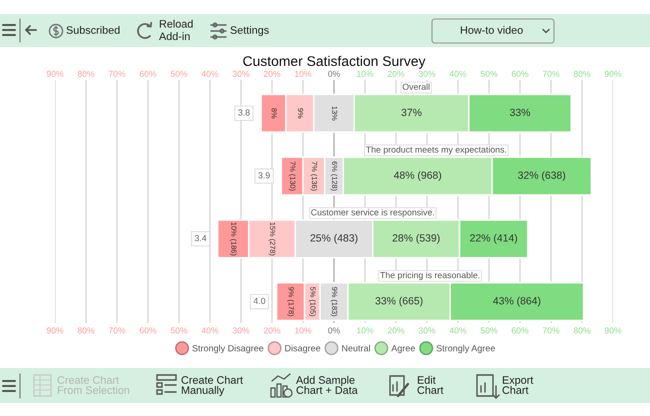 The image size is (650, 416). What do you see at coordinates (403, 349) in the screenshot?
I see `legend-label: Agree` at bounding box center [403, 349].